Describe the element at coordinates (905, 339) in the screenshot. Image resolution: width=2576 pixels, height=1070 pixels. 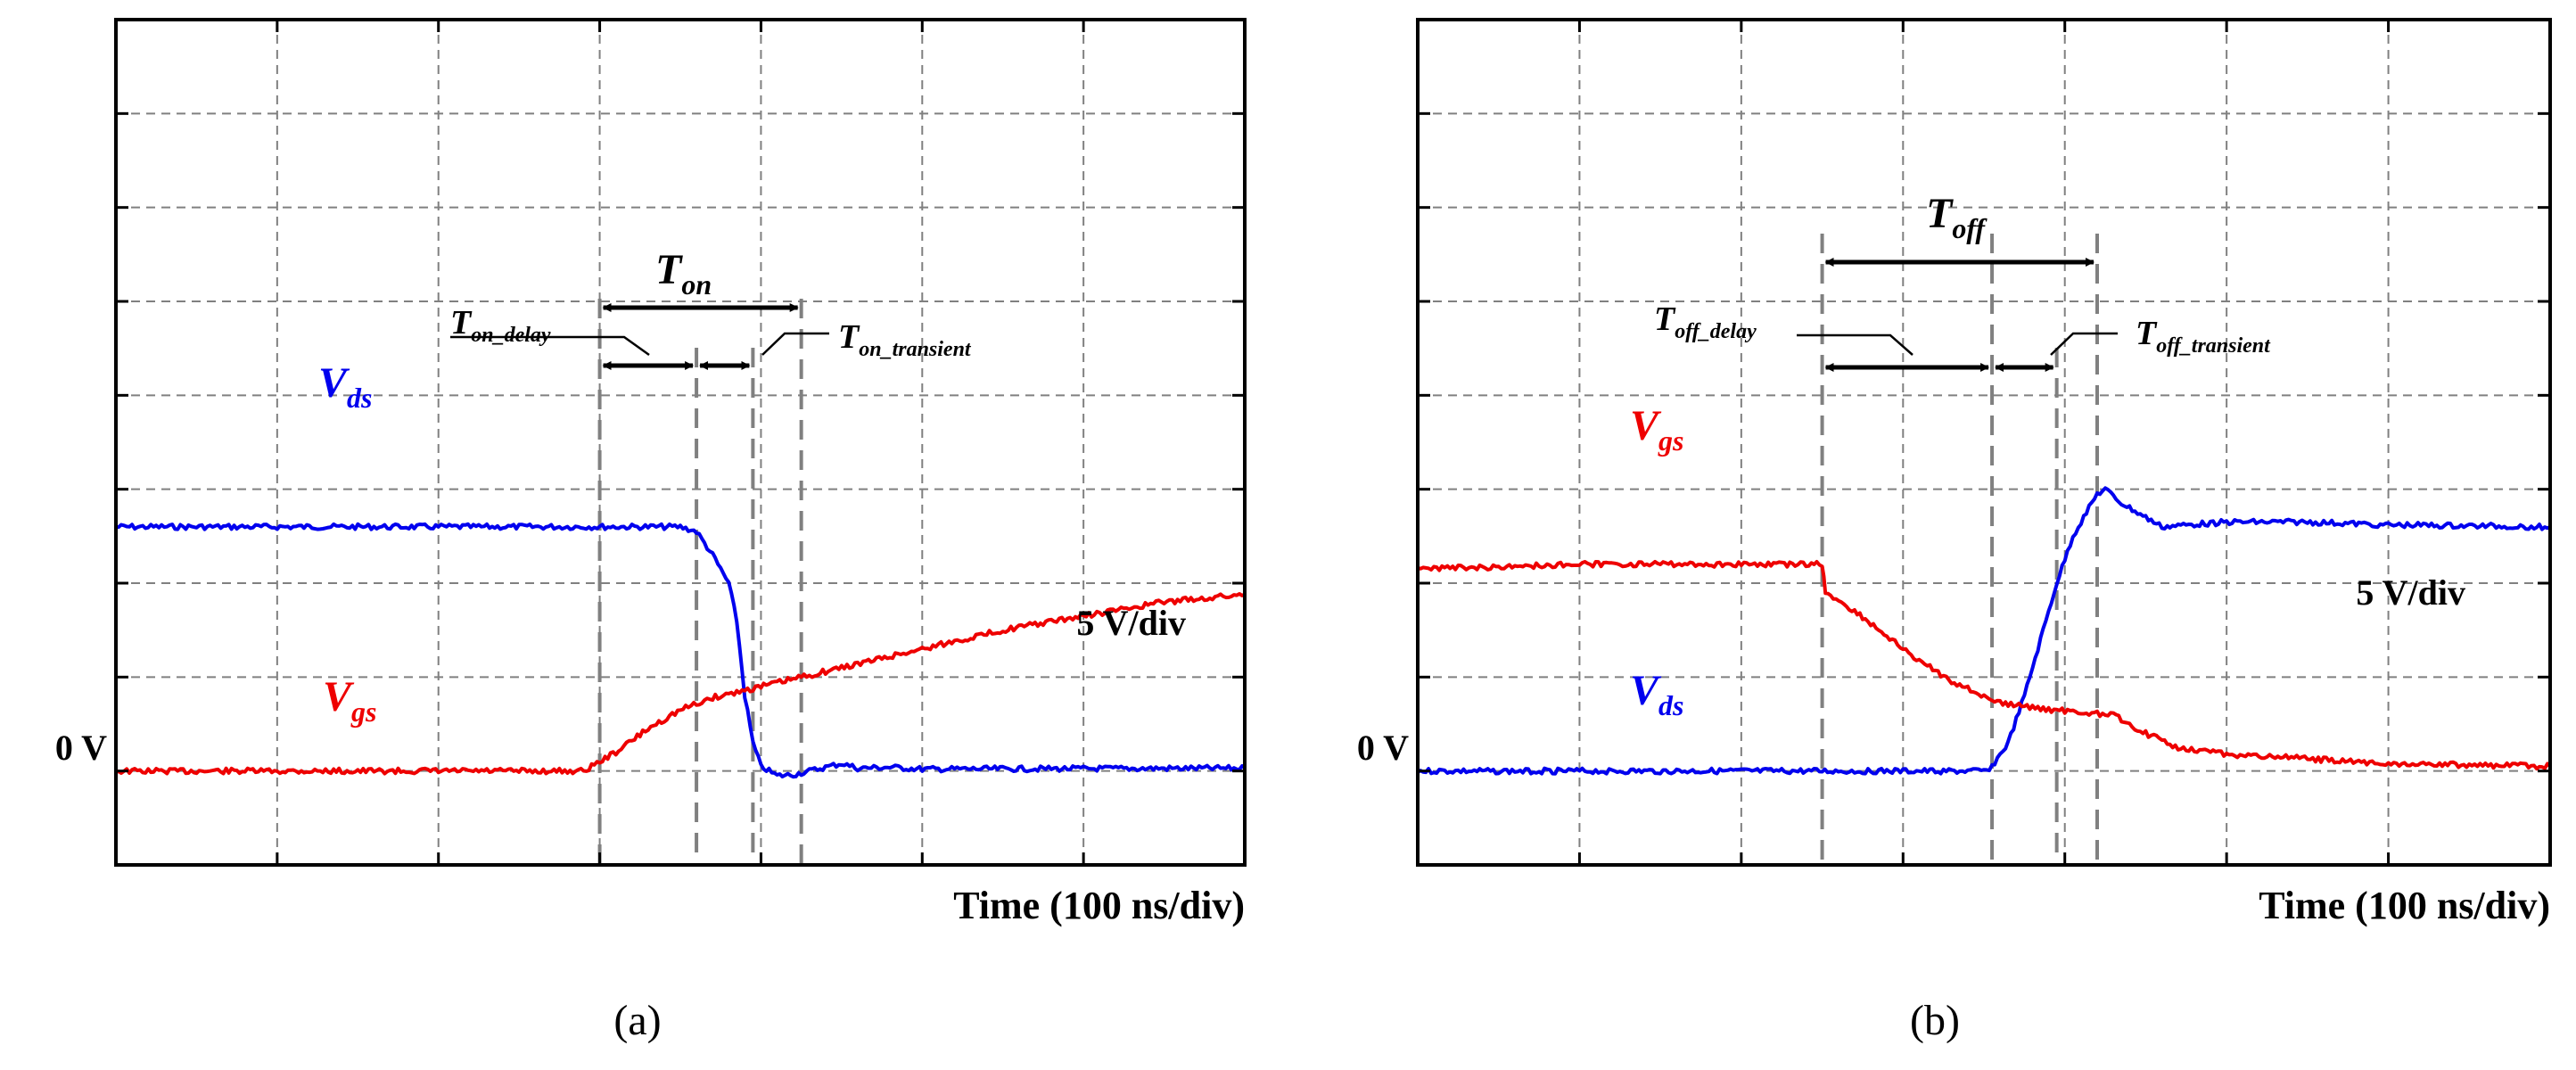
I see `t-on-transient-label: Ton_transient` at that location.